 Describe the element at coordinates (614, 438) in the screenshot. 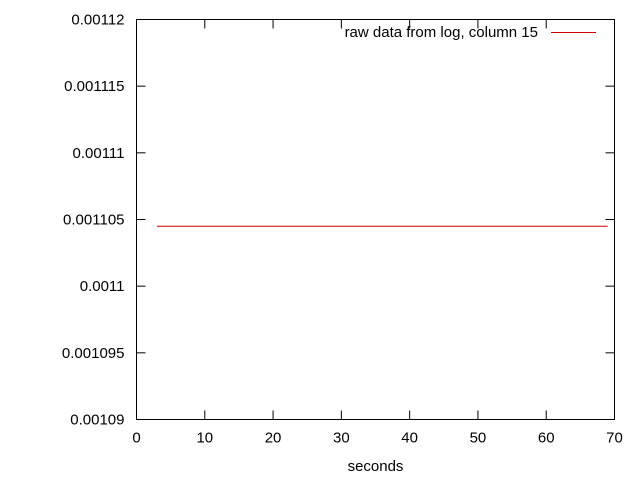

I see `x-tick-label-7: 70` at that location.